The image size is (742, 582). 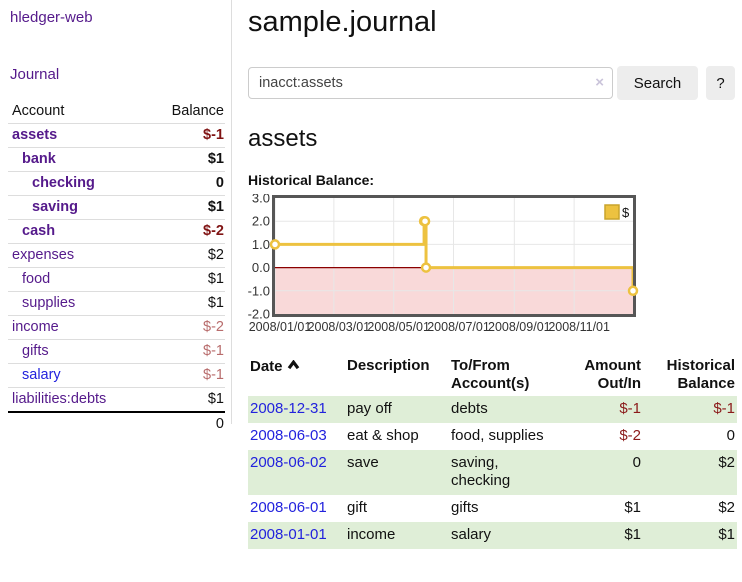 What do you see at coordinates (288, 462) in the screenshot?
I see `transaction-date-link: 2008-06-02` at bounding box center [288, 462].